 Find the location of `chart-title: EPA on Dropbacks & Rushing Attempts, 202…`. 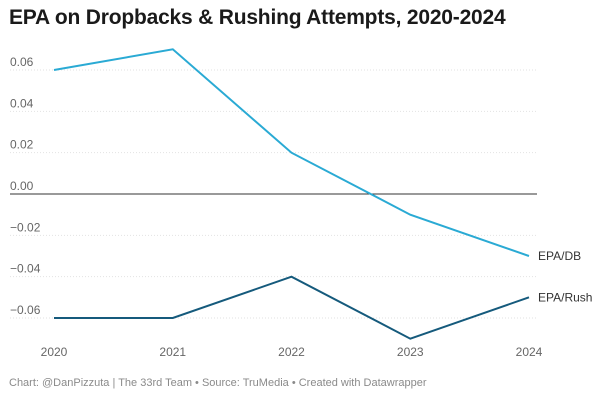

chart-title: EPA on Dropbacks & Rushing Attempts, 202… is located at coordinates (257, 17).